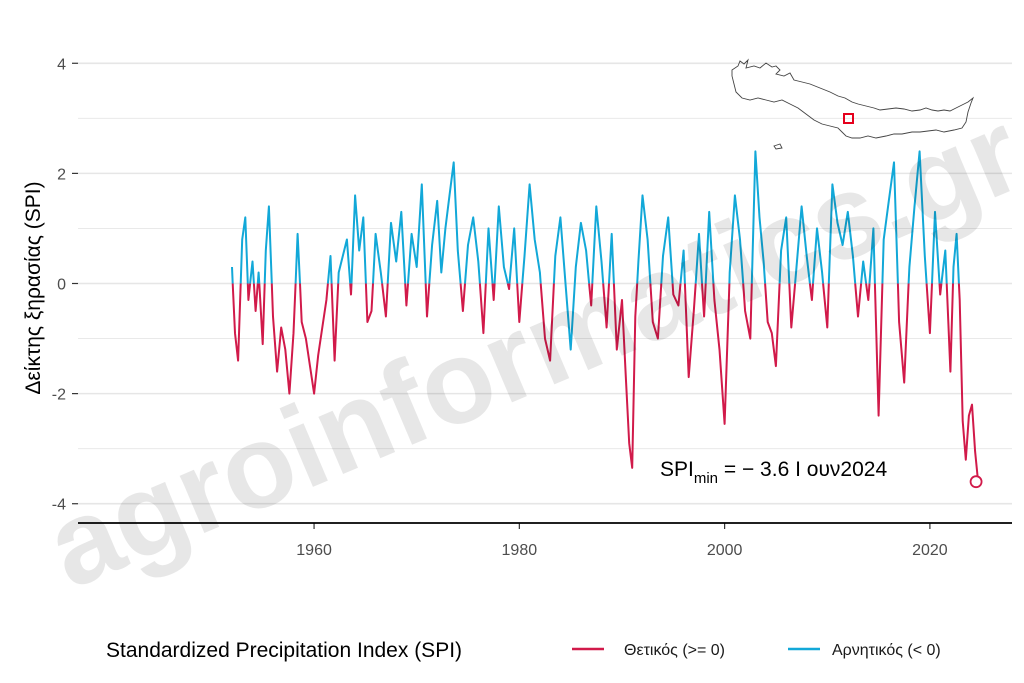 The height and width of the screenshot is (683, 1024). What do you see at coordinates (33, 287) in the screenshot?
I see `y-axis-label: Δείκτης ξηρασίας (SPI)` at bounding box center [33, 287].